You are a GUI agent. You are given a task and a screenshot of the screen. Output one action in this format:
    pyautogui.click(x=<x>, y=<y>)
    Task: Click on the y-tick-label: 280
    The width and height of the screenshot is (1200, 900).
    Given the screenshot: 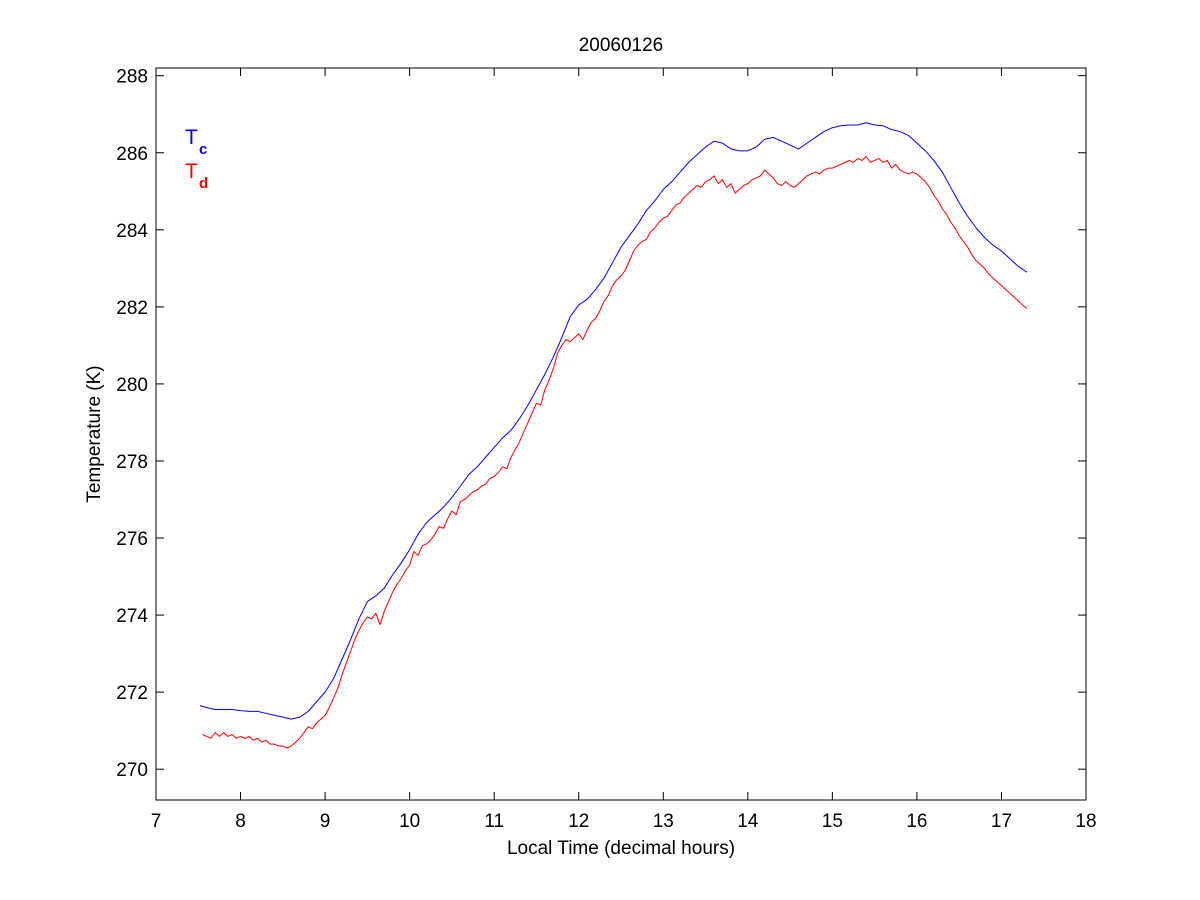 What is the action you would take?
    pyautogui.click(x=132, y=385)
    